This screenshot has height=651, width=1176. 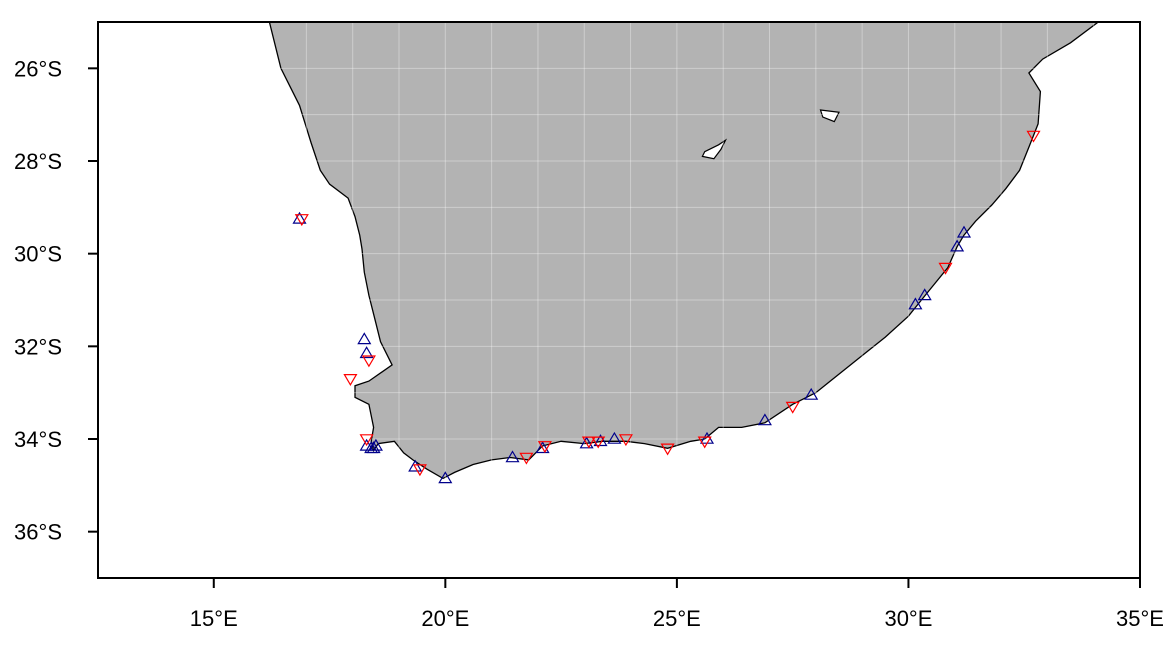 What do you see at coordinates (677, 618) in the screenshot?
I see `x-tick-label: 25°E` at bounding box center [677, 618].